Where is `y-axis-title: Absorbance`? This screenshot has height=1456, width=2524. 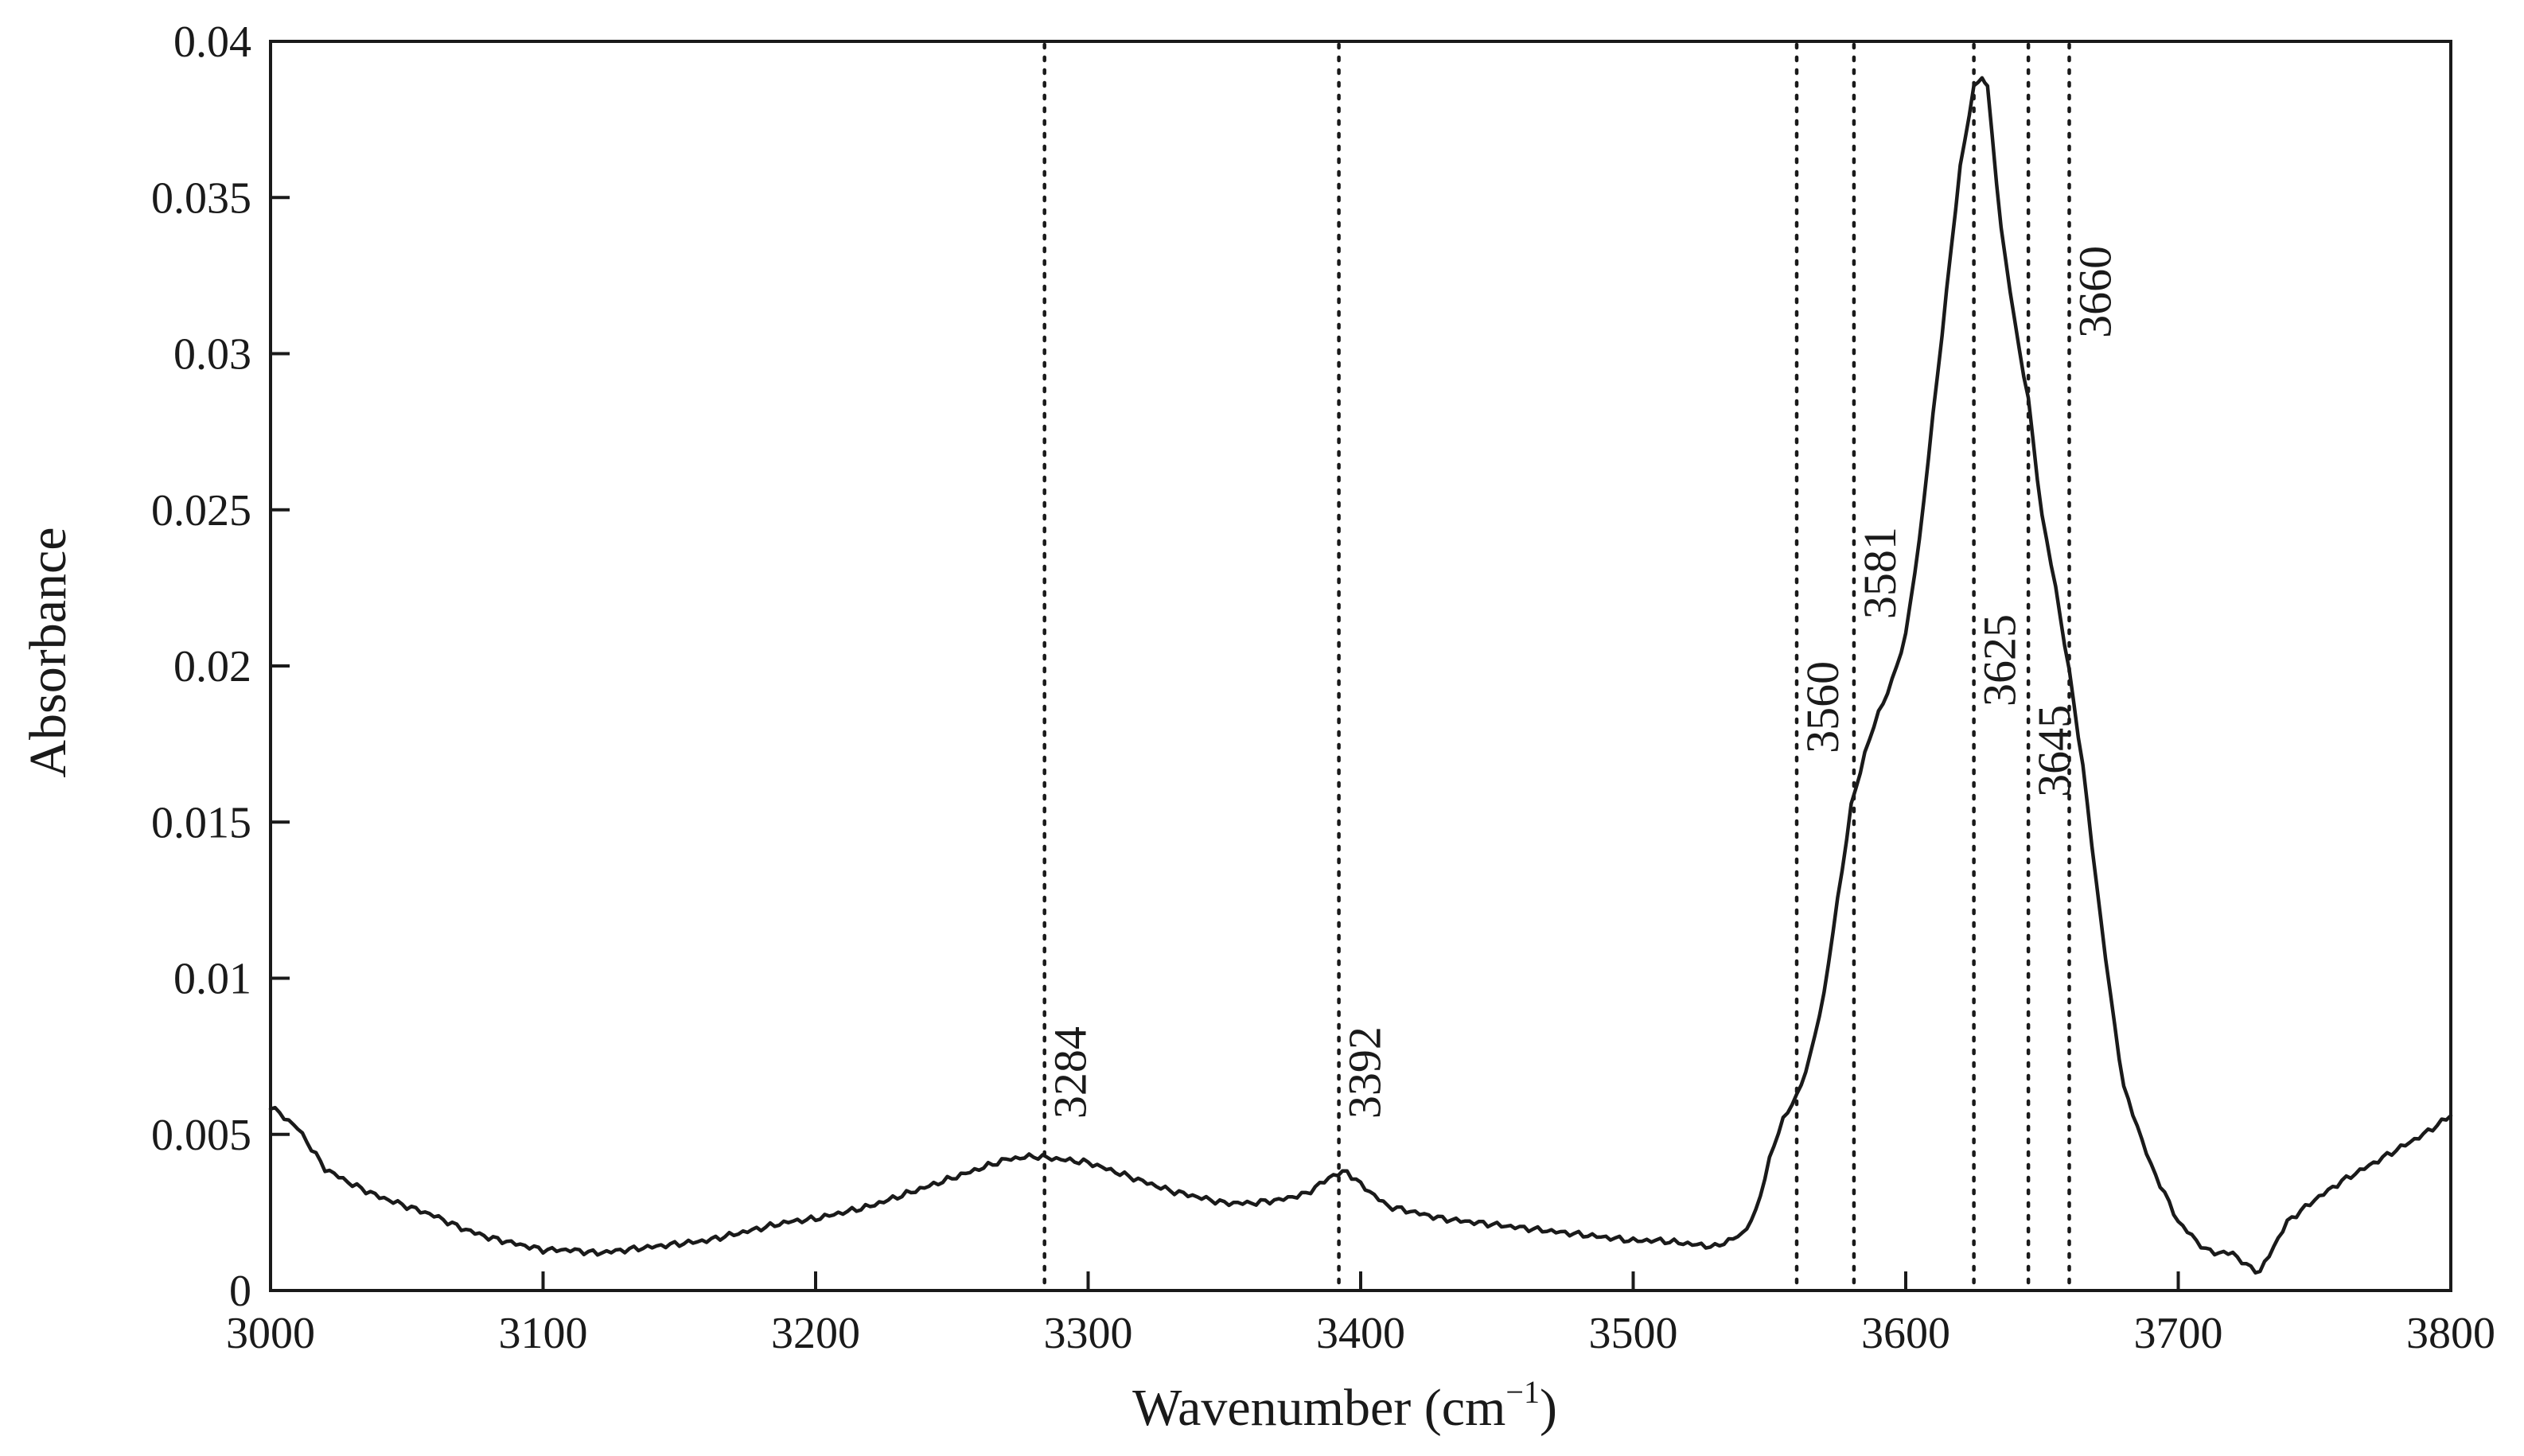
y-axis-title: Absorbance is located at coordinates (48, 652).